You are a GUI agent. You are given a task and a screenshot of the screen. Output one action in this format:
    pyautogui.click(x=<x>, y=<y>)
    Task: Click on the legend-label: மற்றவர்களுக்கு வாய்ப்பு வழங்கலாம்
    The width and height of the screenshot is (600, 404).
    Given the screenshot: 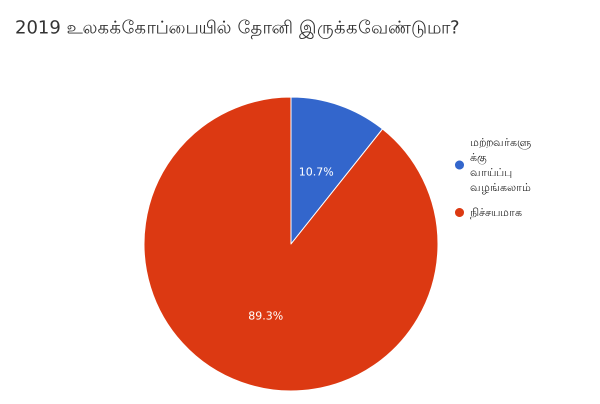 What is the action you would take?
    pyautogui.click(x=500, y=165)
    